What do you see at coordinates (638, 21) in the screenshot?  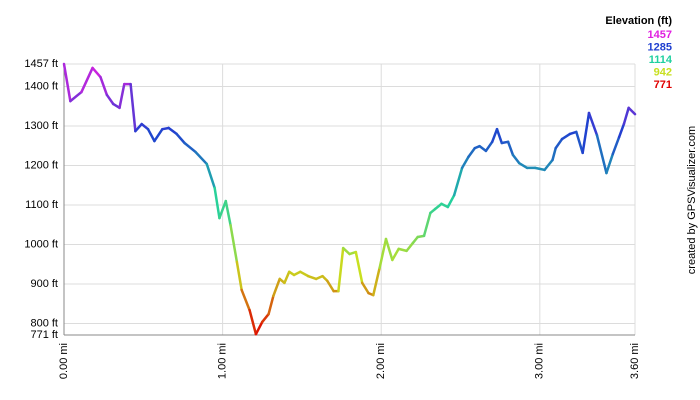 I see `legend-title: Elevation (ft)` at bounding box center [638, 21].